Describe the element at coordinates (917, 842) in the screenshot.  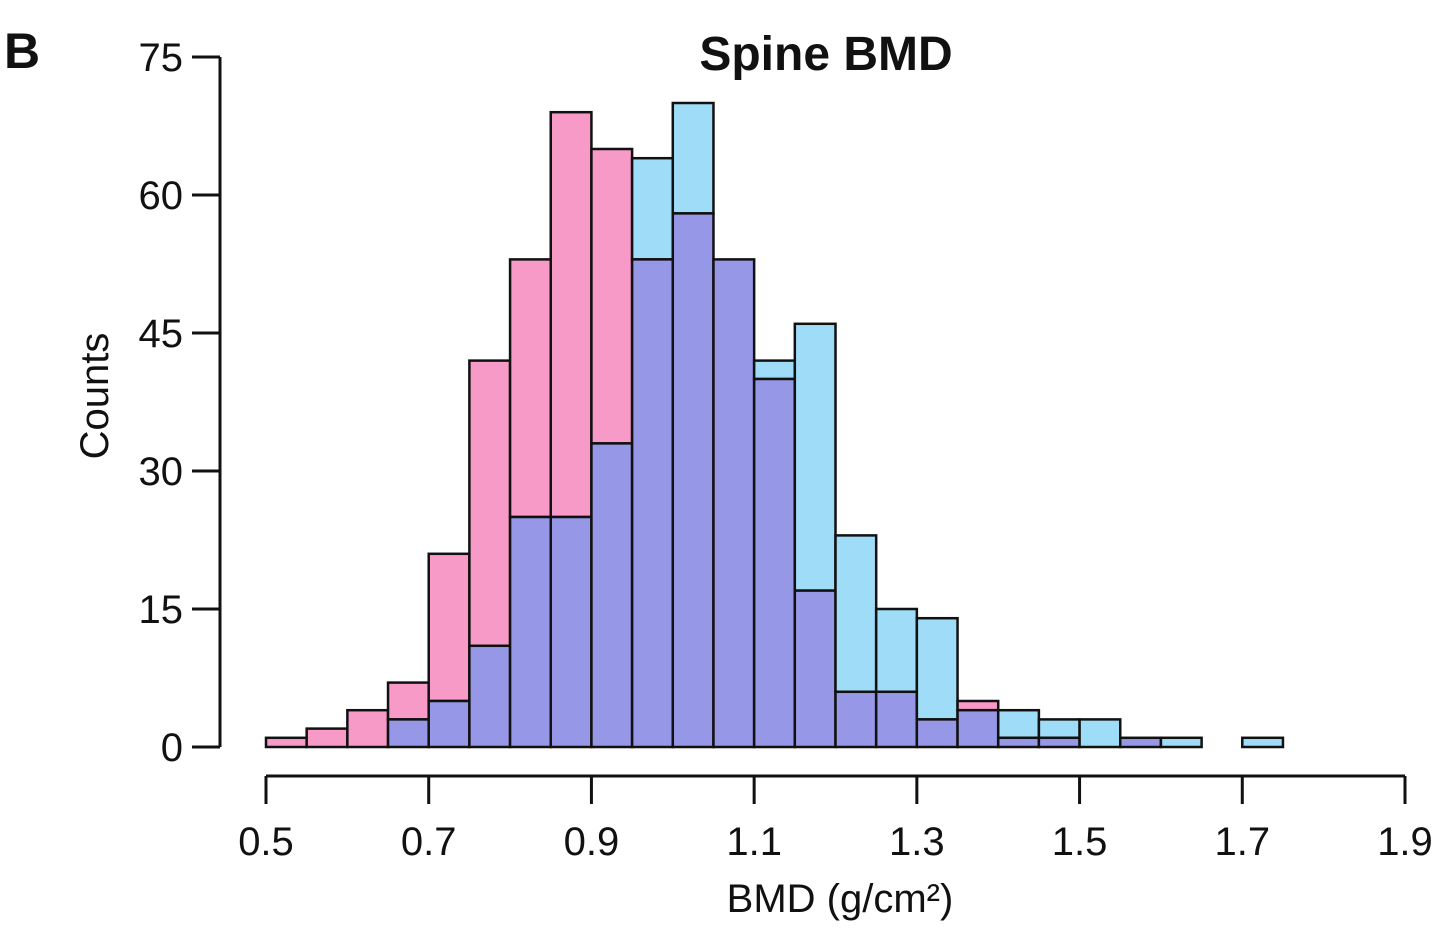
I see `x-tick-label-4: 1.3` at that location.